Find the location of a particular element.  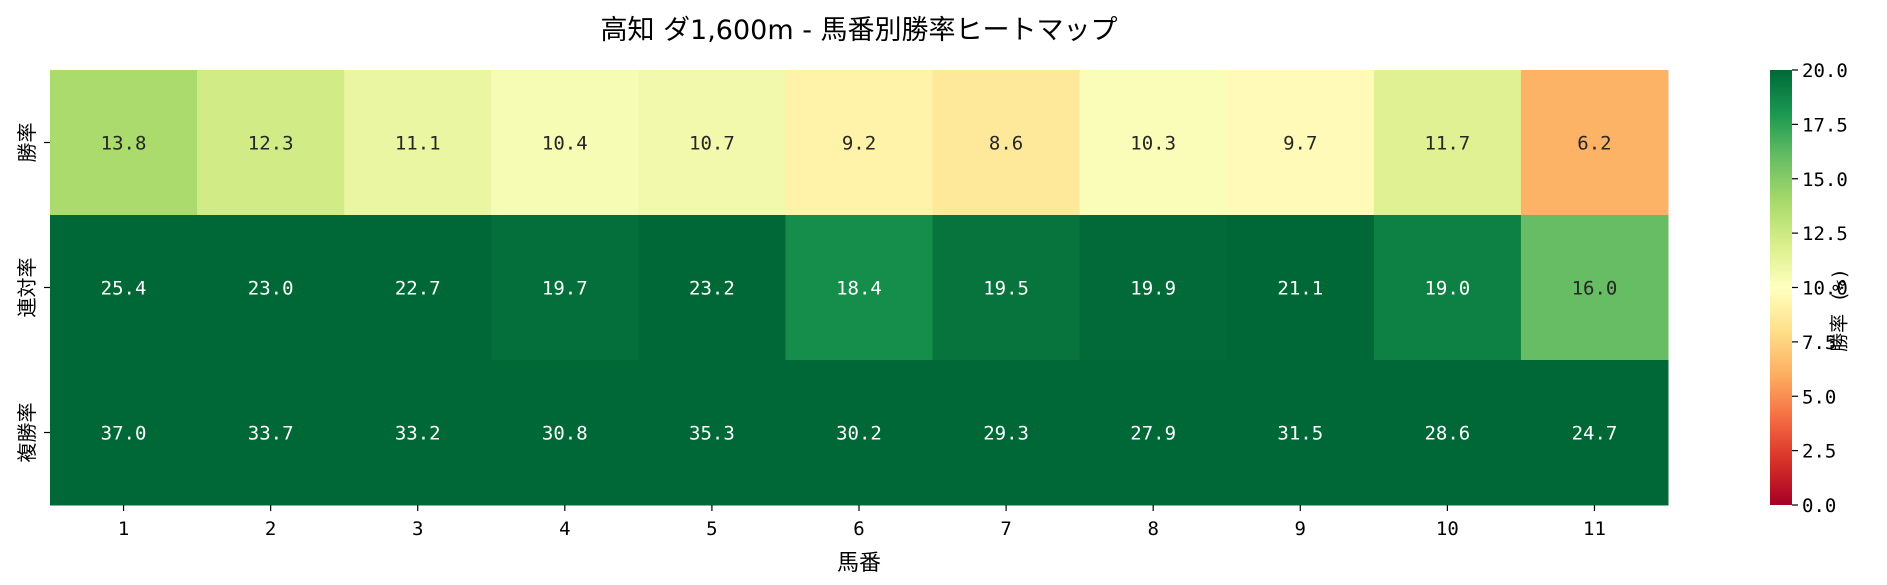

chart-title: 高知 ダ1,600m - 馬番別勝率ヒートマップ is located at coordinates (859, 30).